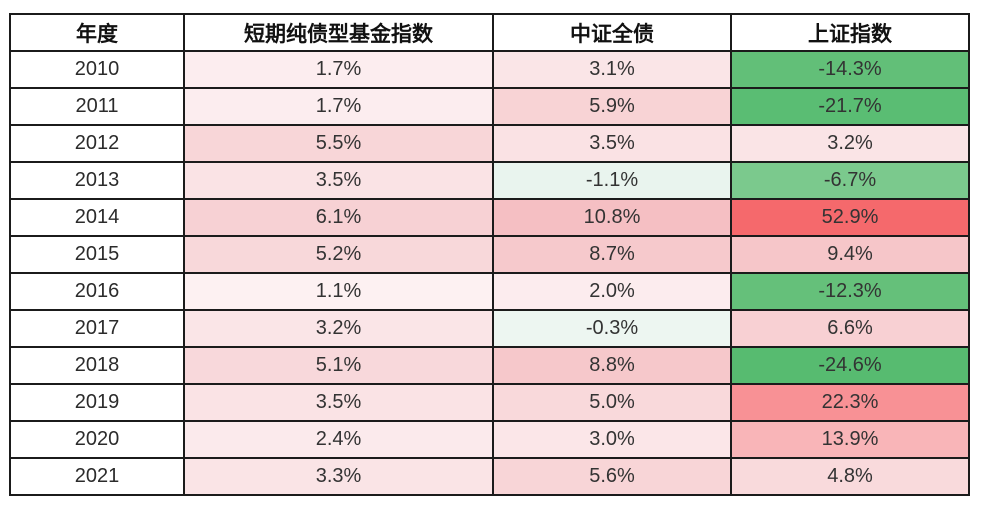 This screenshot has height=530, width=981. I want to click on table-row: 2019 3.5% 5.0% 22.3%, so click(489, 402).